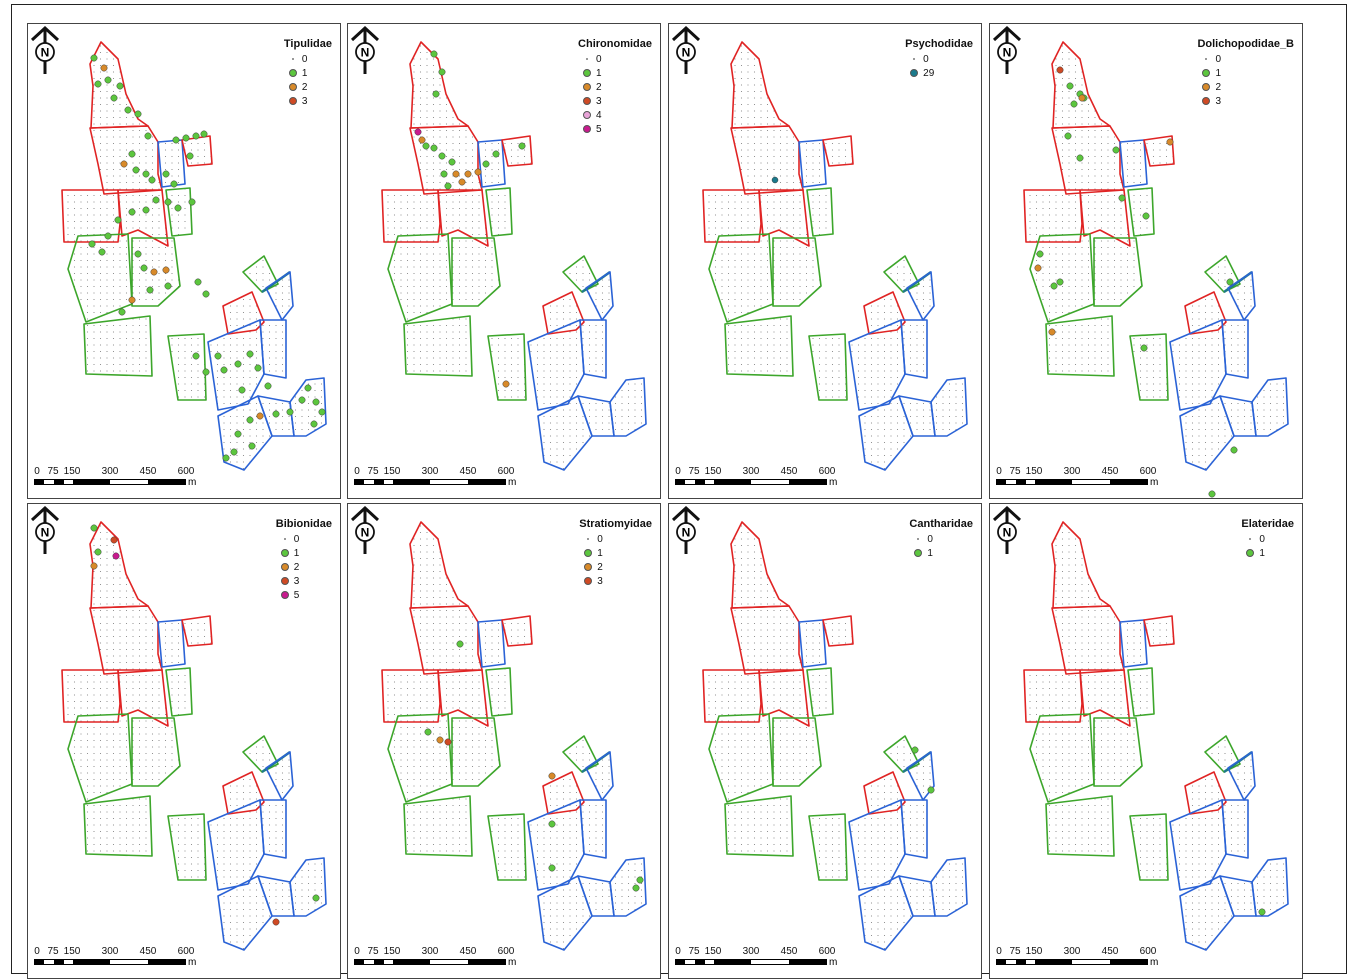  Describe the element at coordinates (308, 87) in the screenshot. I see `legend-entry: 2` at that location.